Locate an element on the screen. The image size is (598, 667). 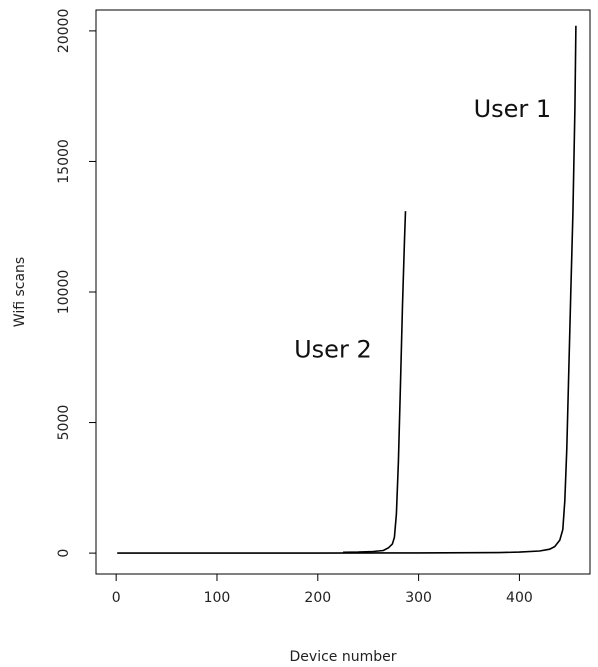
x-tick-label: 100 is located at coordinates (217, 598).